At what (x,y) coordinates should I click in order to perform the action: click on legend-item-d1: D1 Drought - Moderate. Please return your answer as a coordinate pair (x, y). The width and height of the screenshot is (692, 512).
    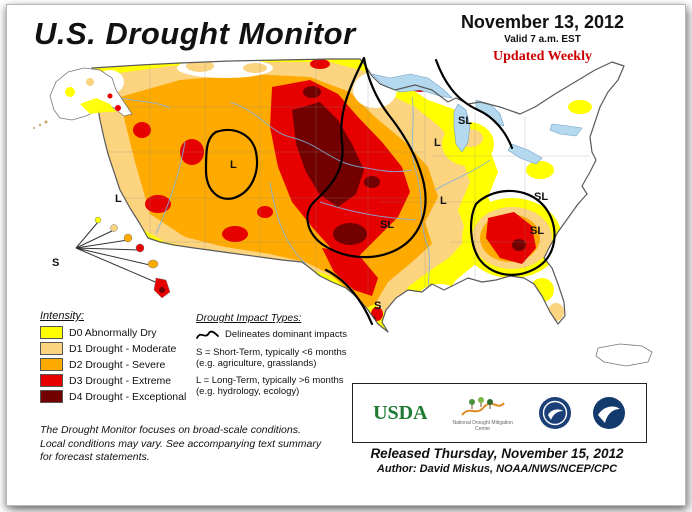
    Looking at the image, I should click on (113, 348).